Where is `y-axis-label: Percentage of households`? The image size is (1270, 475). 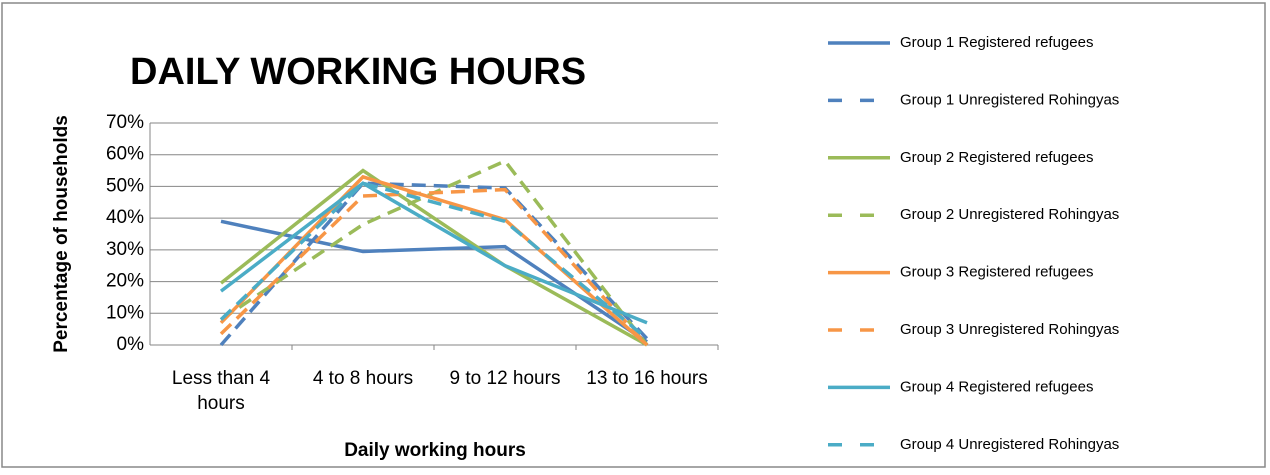
y-axis-label: Percentage of households is located at coordinates (61, 234).